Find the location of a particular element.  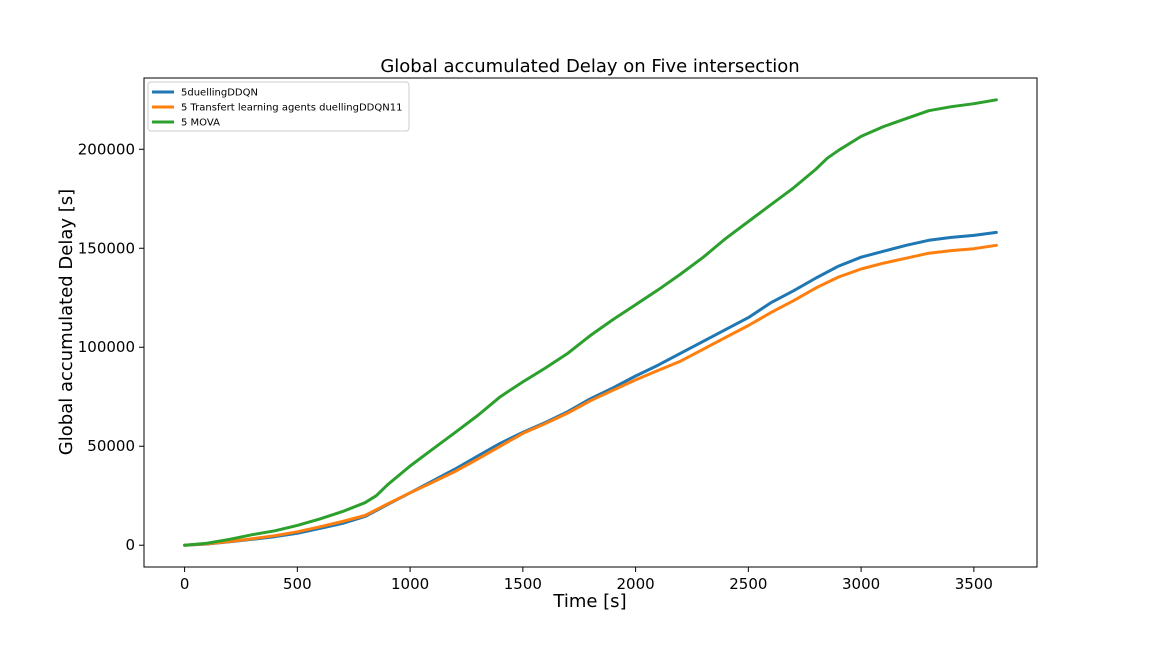

y-tick-label: 100000 is located at coordinates (106, 347).